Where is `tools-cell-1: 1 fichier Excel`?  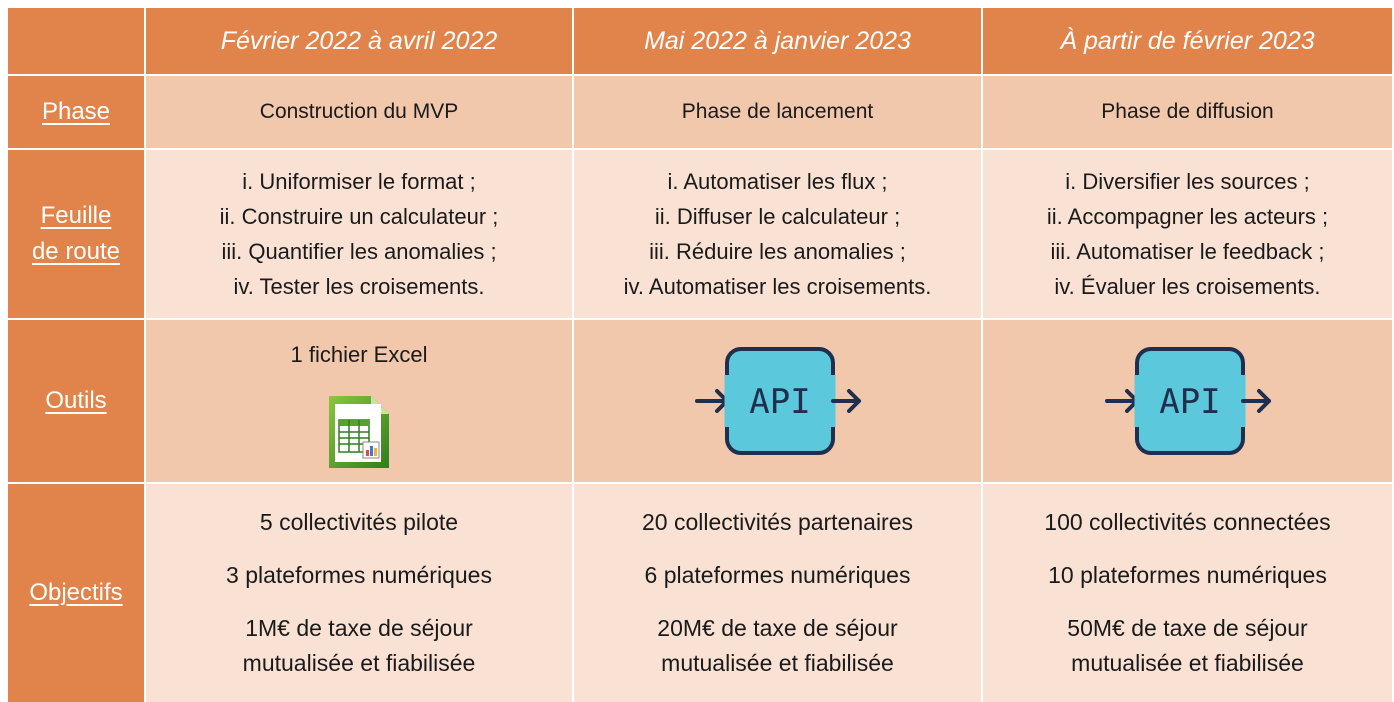
tools-cell-1: 1 fichier Excel is located at coordinates (359, 401).